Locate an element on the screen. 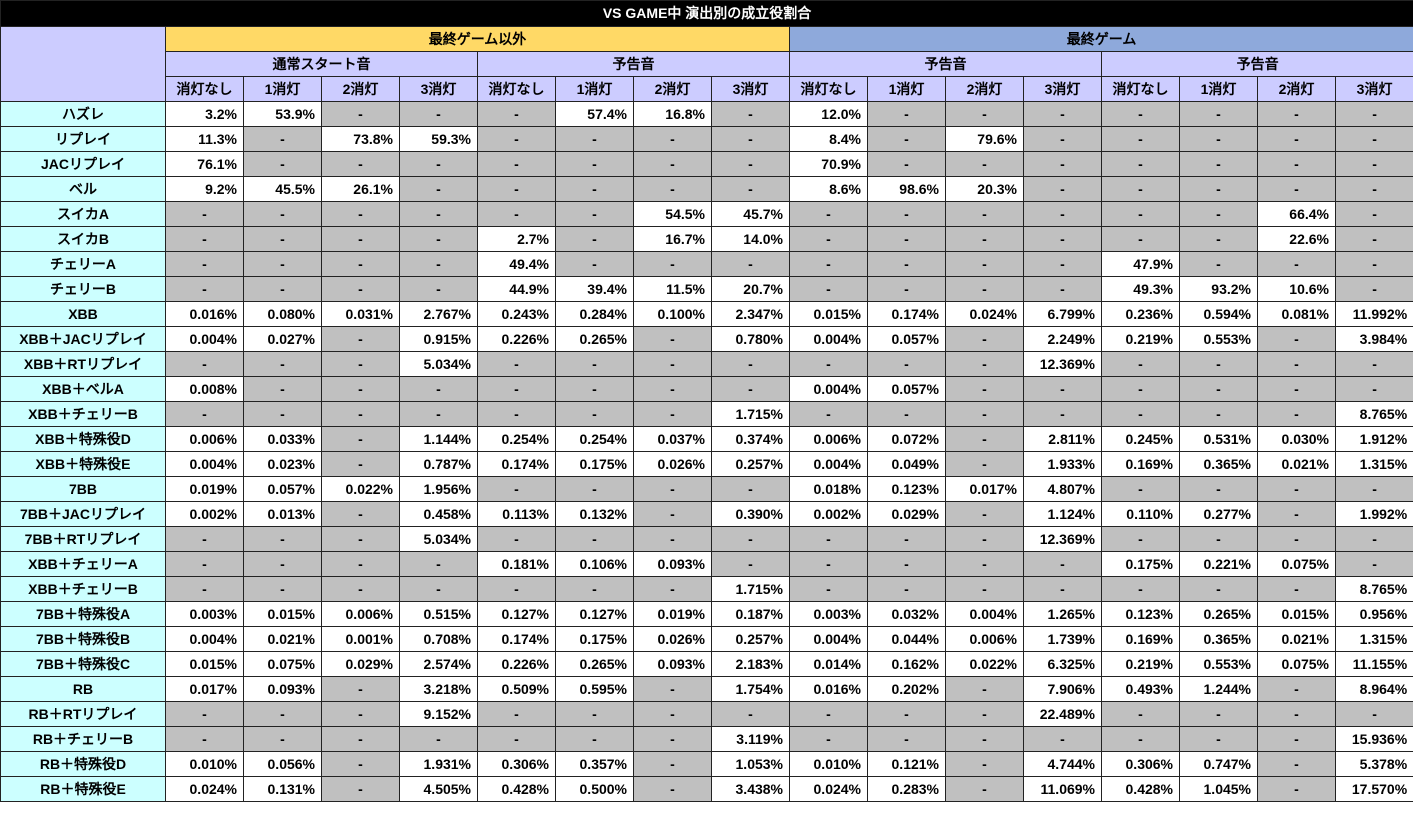  value-cell: 0.531% is located at coordinates (1218, 439).